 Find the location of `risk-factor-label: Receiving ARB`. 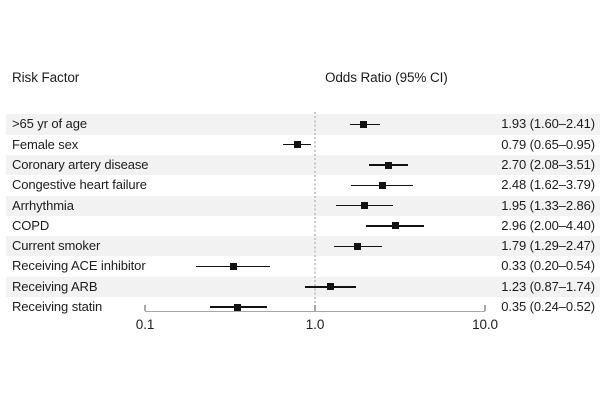

risk-factor-label: Receiving ARB is located at coordinates (55, 286).